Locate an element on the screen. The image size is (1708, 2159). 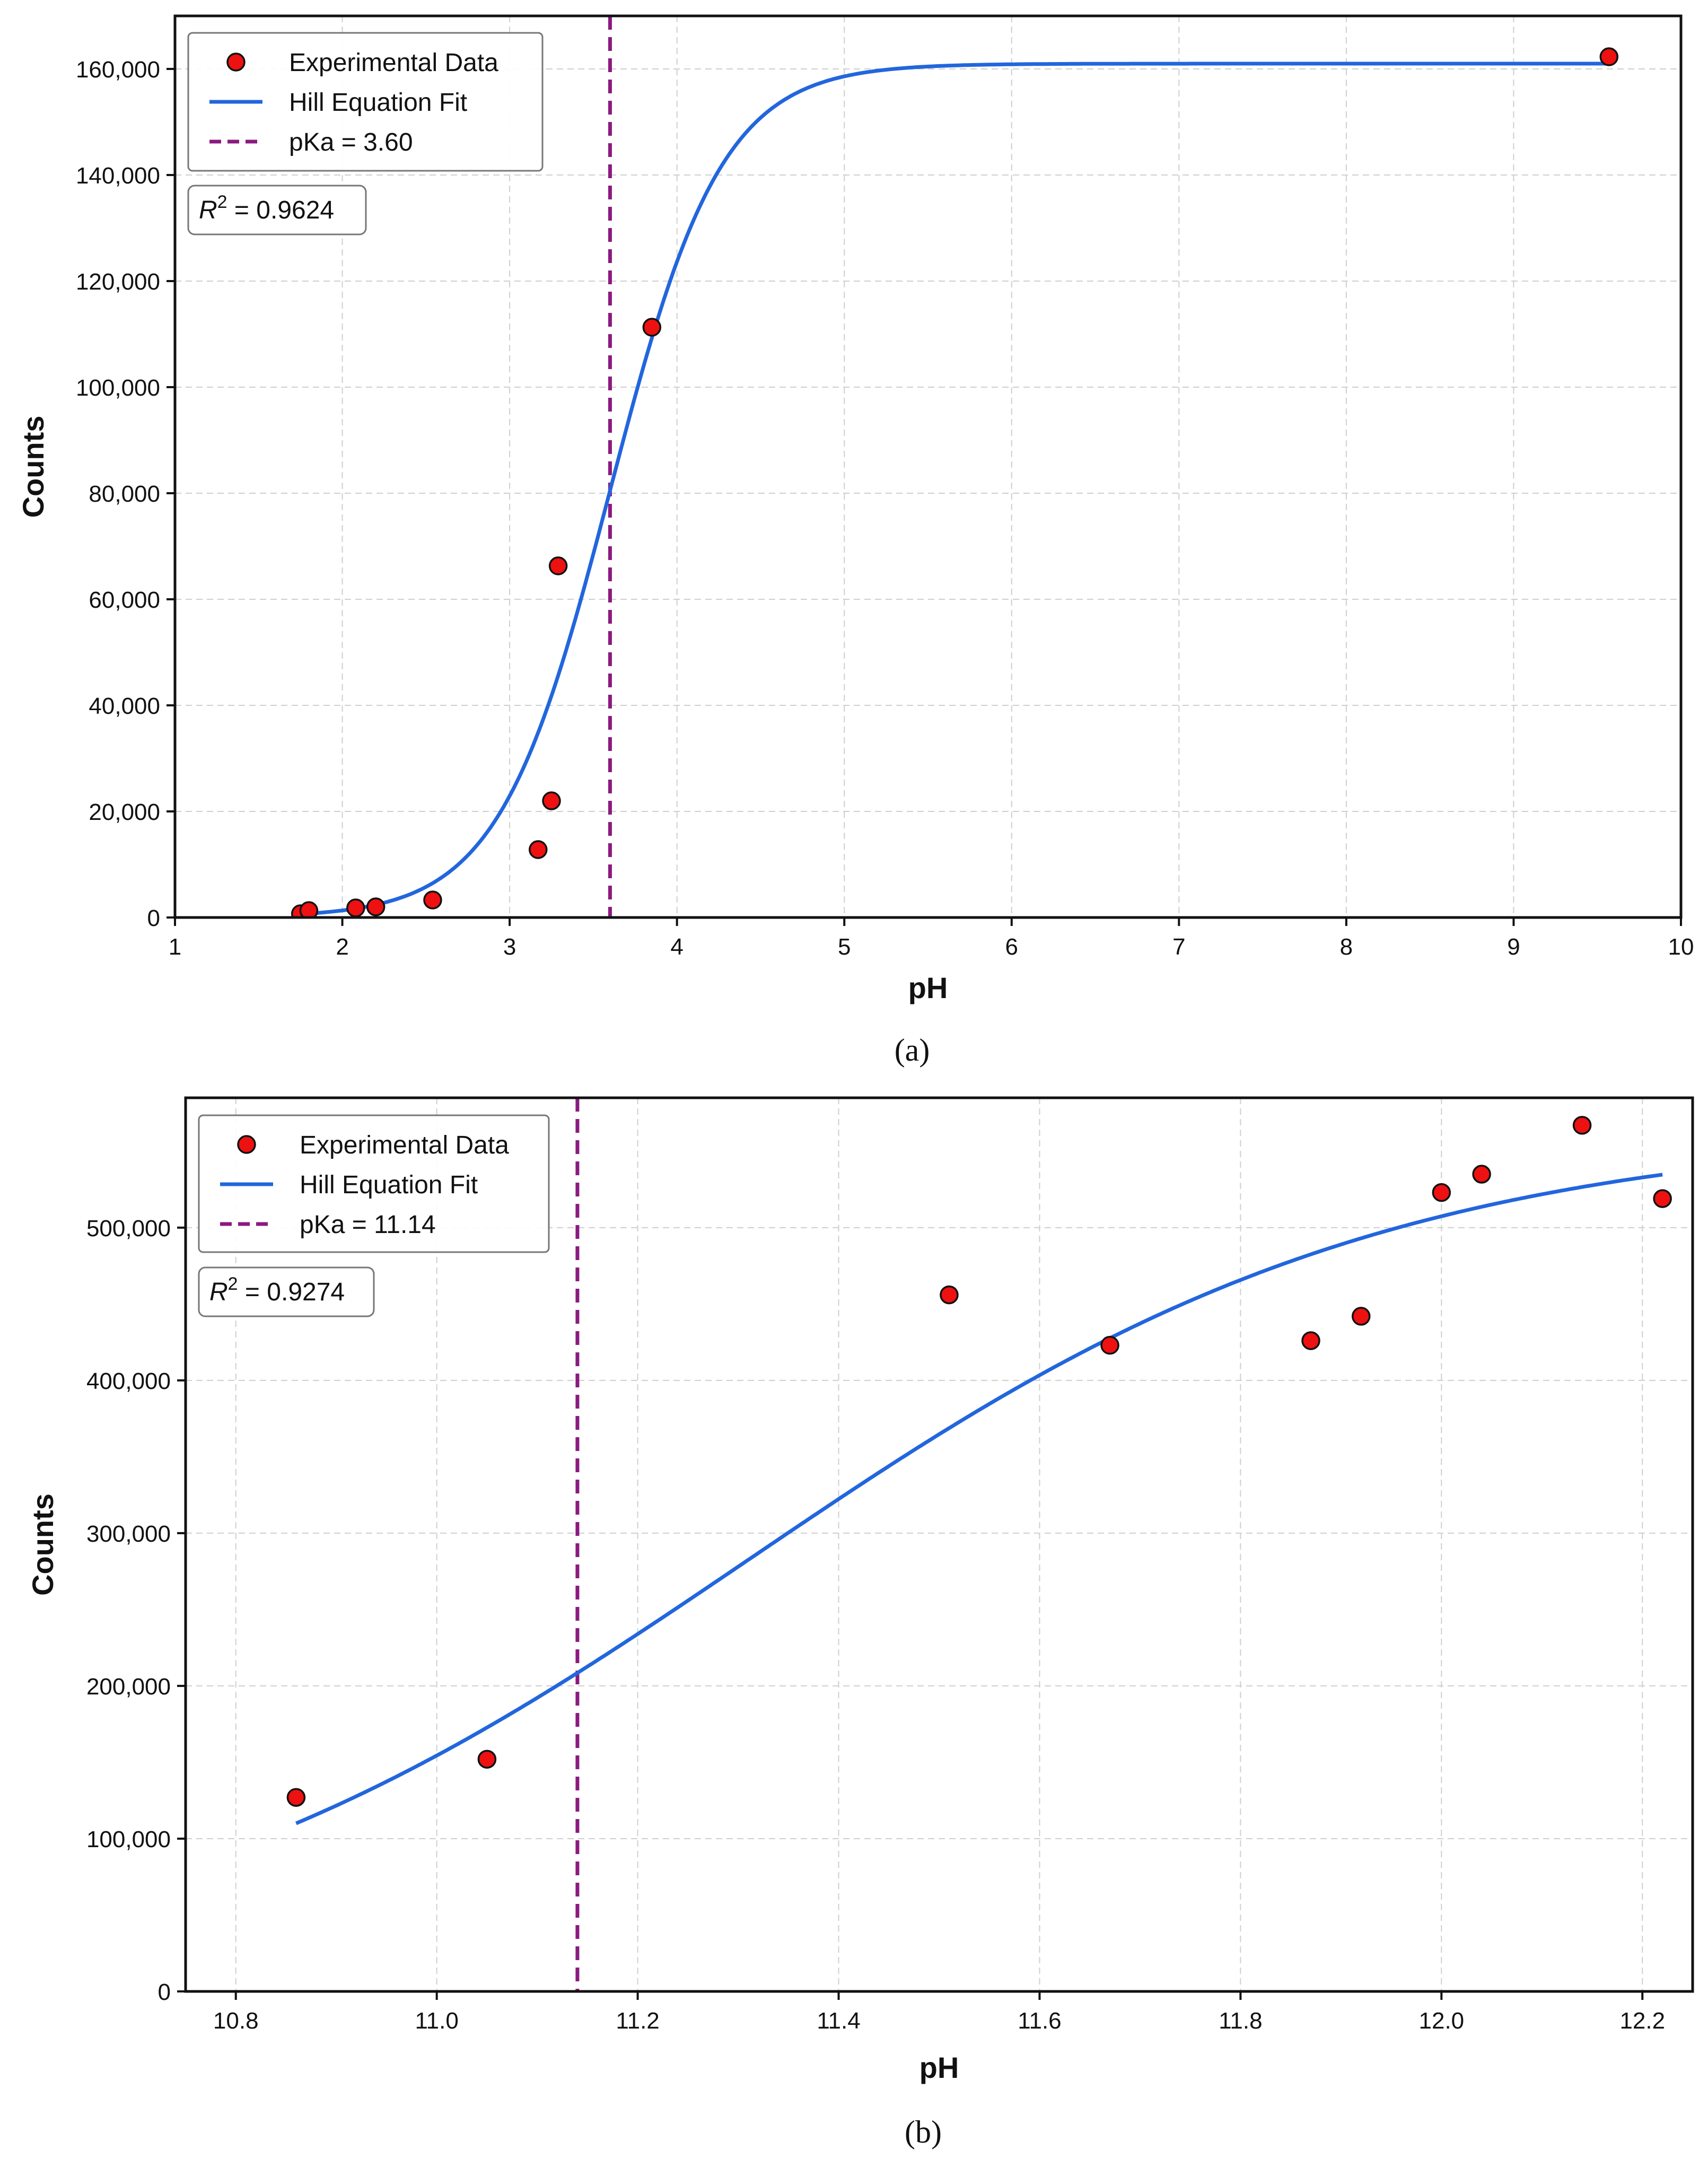
panel-label: (a) is located at coordinates (913, 1051).